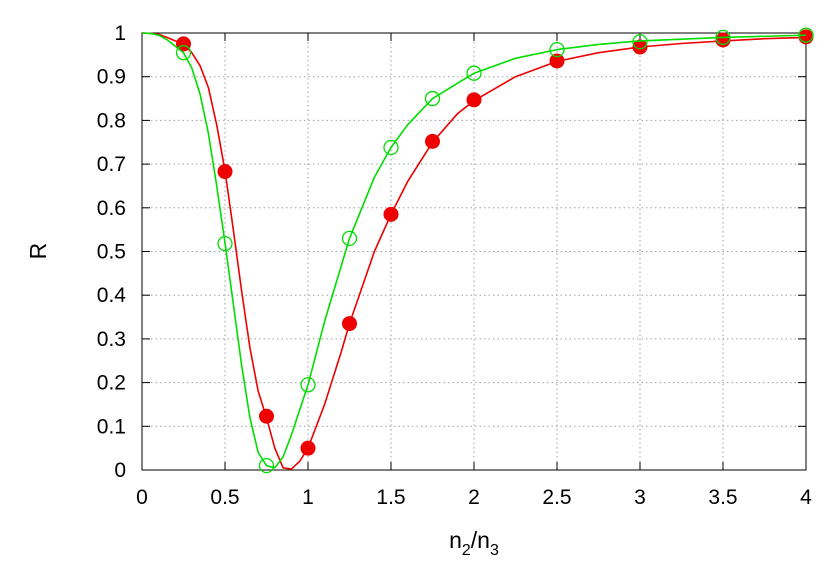 The width and height of the screenshot is (830, 581). Describe the element at coordinates (142, 497) in the screenshot. I see `x-tick-label: 0` at that location.